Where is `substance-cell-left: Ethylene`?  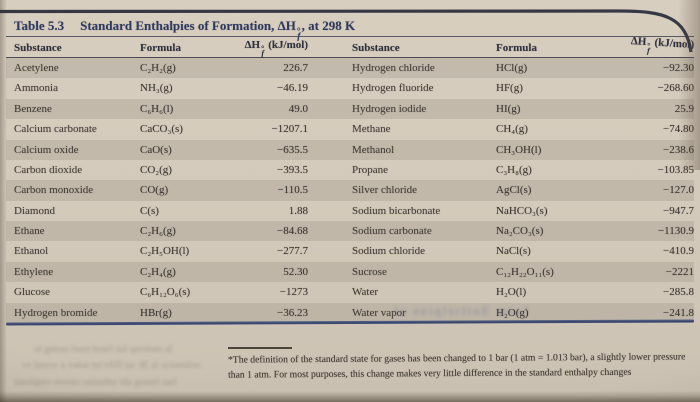
substance-cell-left: Ethylene is located at coordinates (34, 271).